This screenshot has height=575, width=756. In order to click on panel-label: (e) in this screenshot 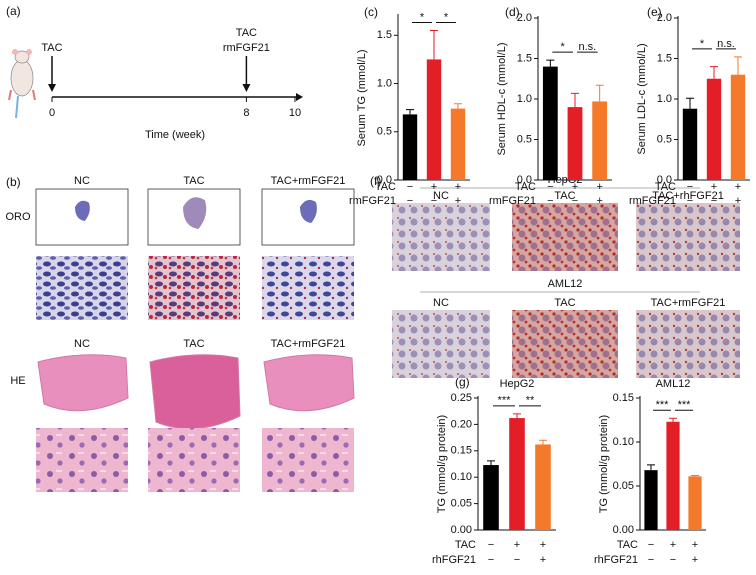, I will do `click(654, 12)`.